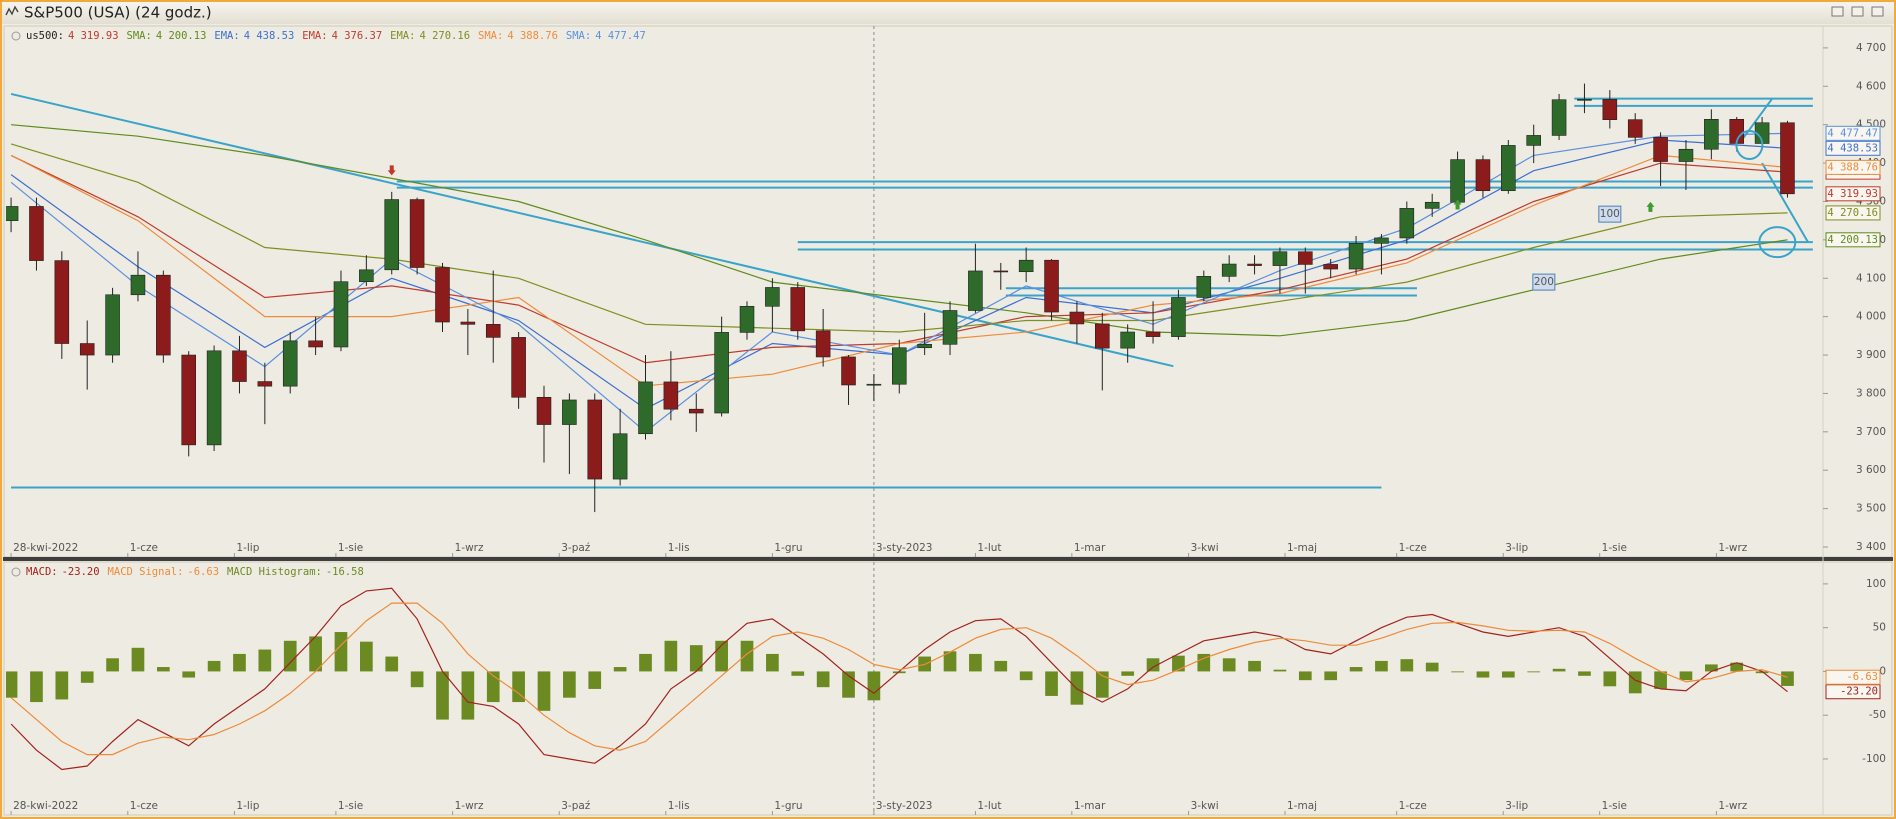 The width and height of the screenshot is (1896, 819). I want to click on y-tick-label: 4 000, so click(1871, 317).